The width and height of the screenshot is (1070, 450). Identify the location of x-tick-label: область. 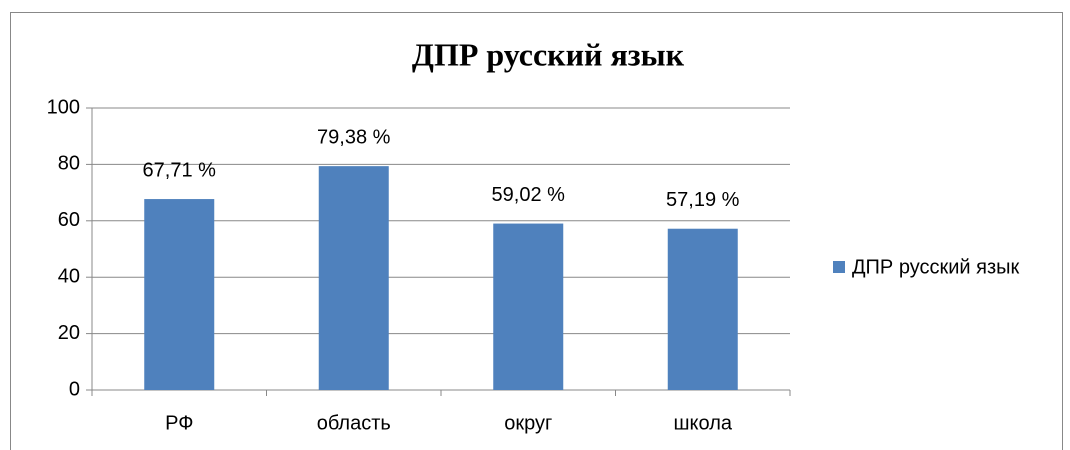
(354, 423).